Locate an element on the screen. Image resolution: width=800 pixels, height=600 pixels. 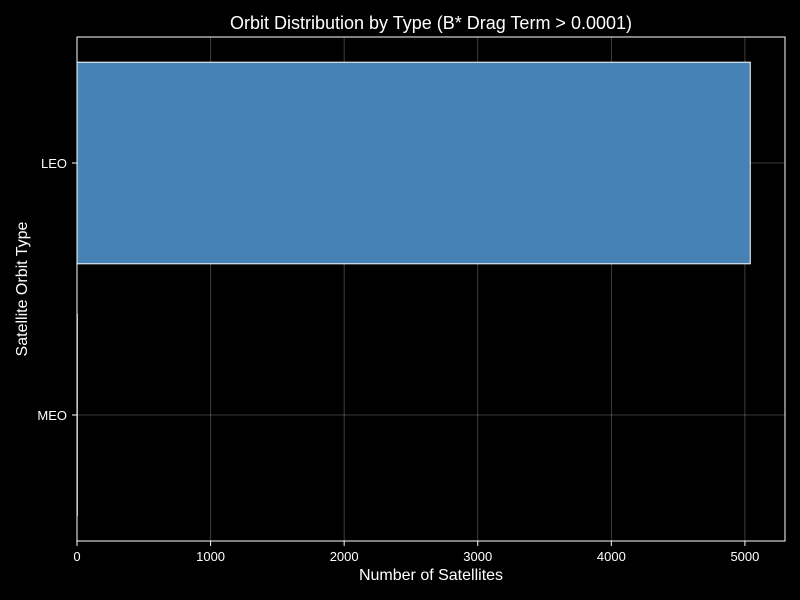
x-tick-label: 4000 is located at coordinates (611, 556).